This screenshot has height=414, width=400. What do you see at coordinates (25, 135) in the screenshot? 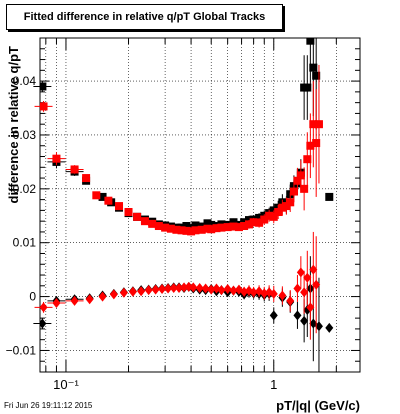
I see `y-tick-label: 0.03` at bounding box center [25, 135].